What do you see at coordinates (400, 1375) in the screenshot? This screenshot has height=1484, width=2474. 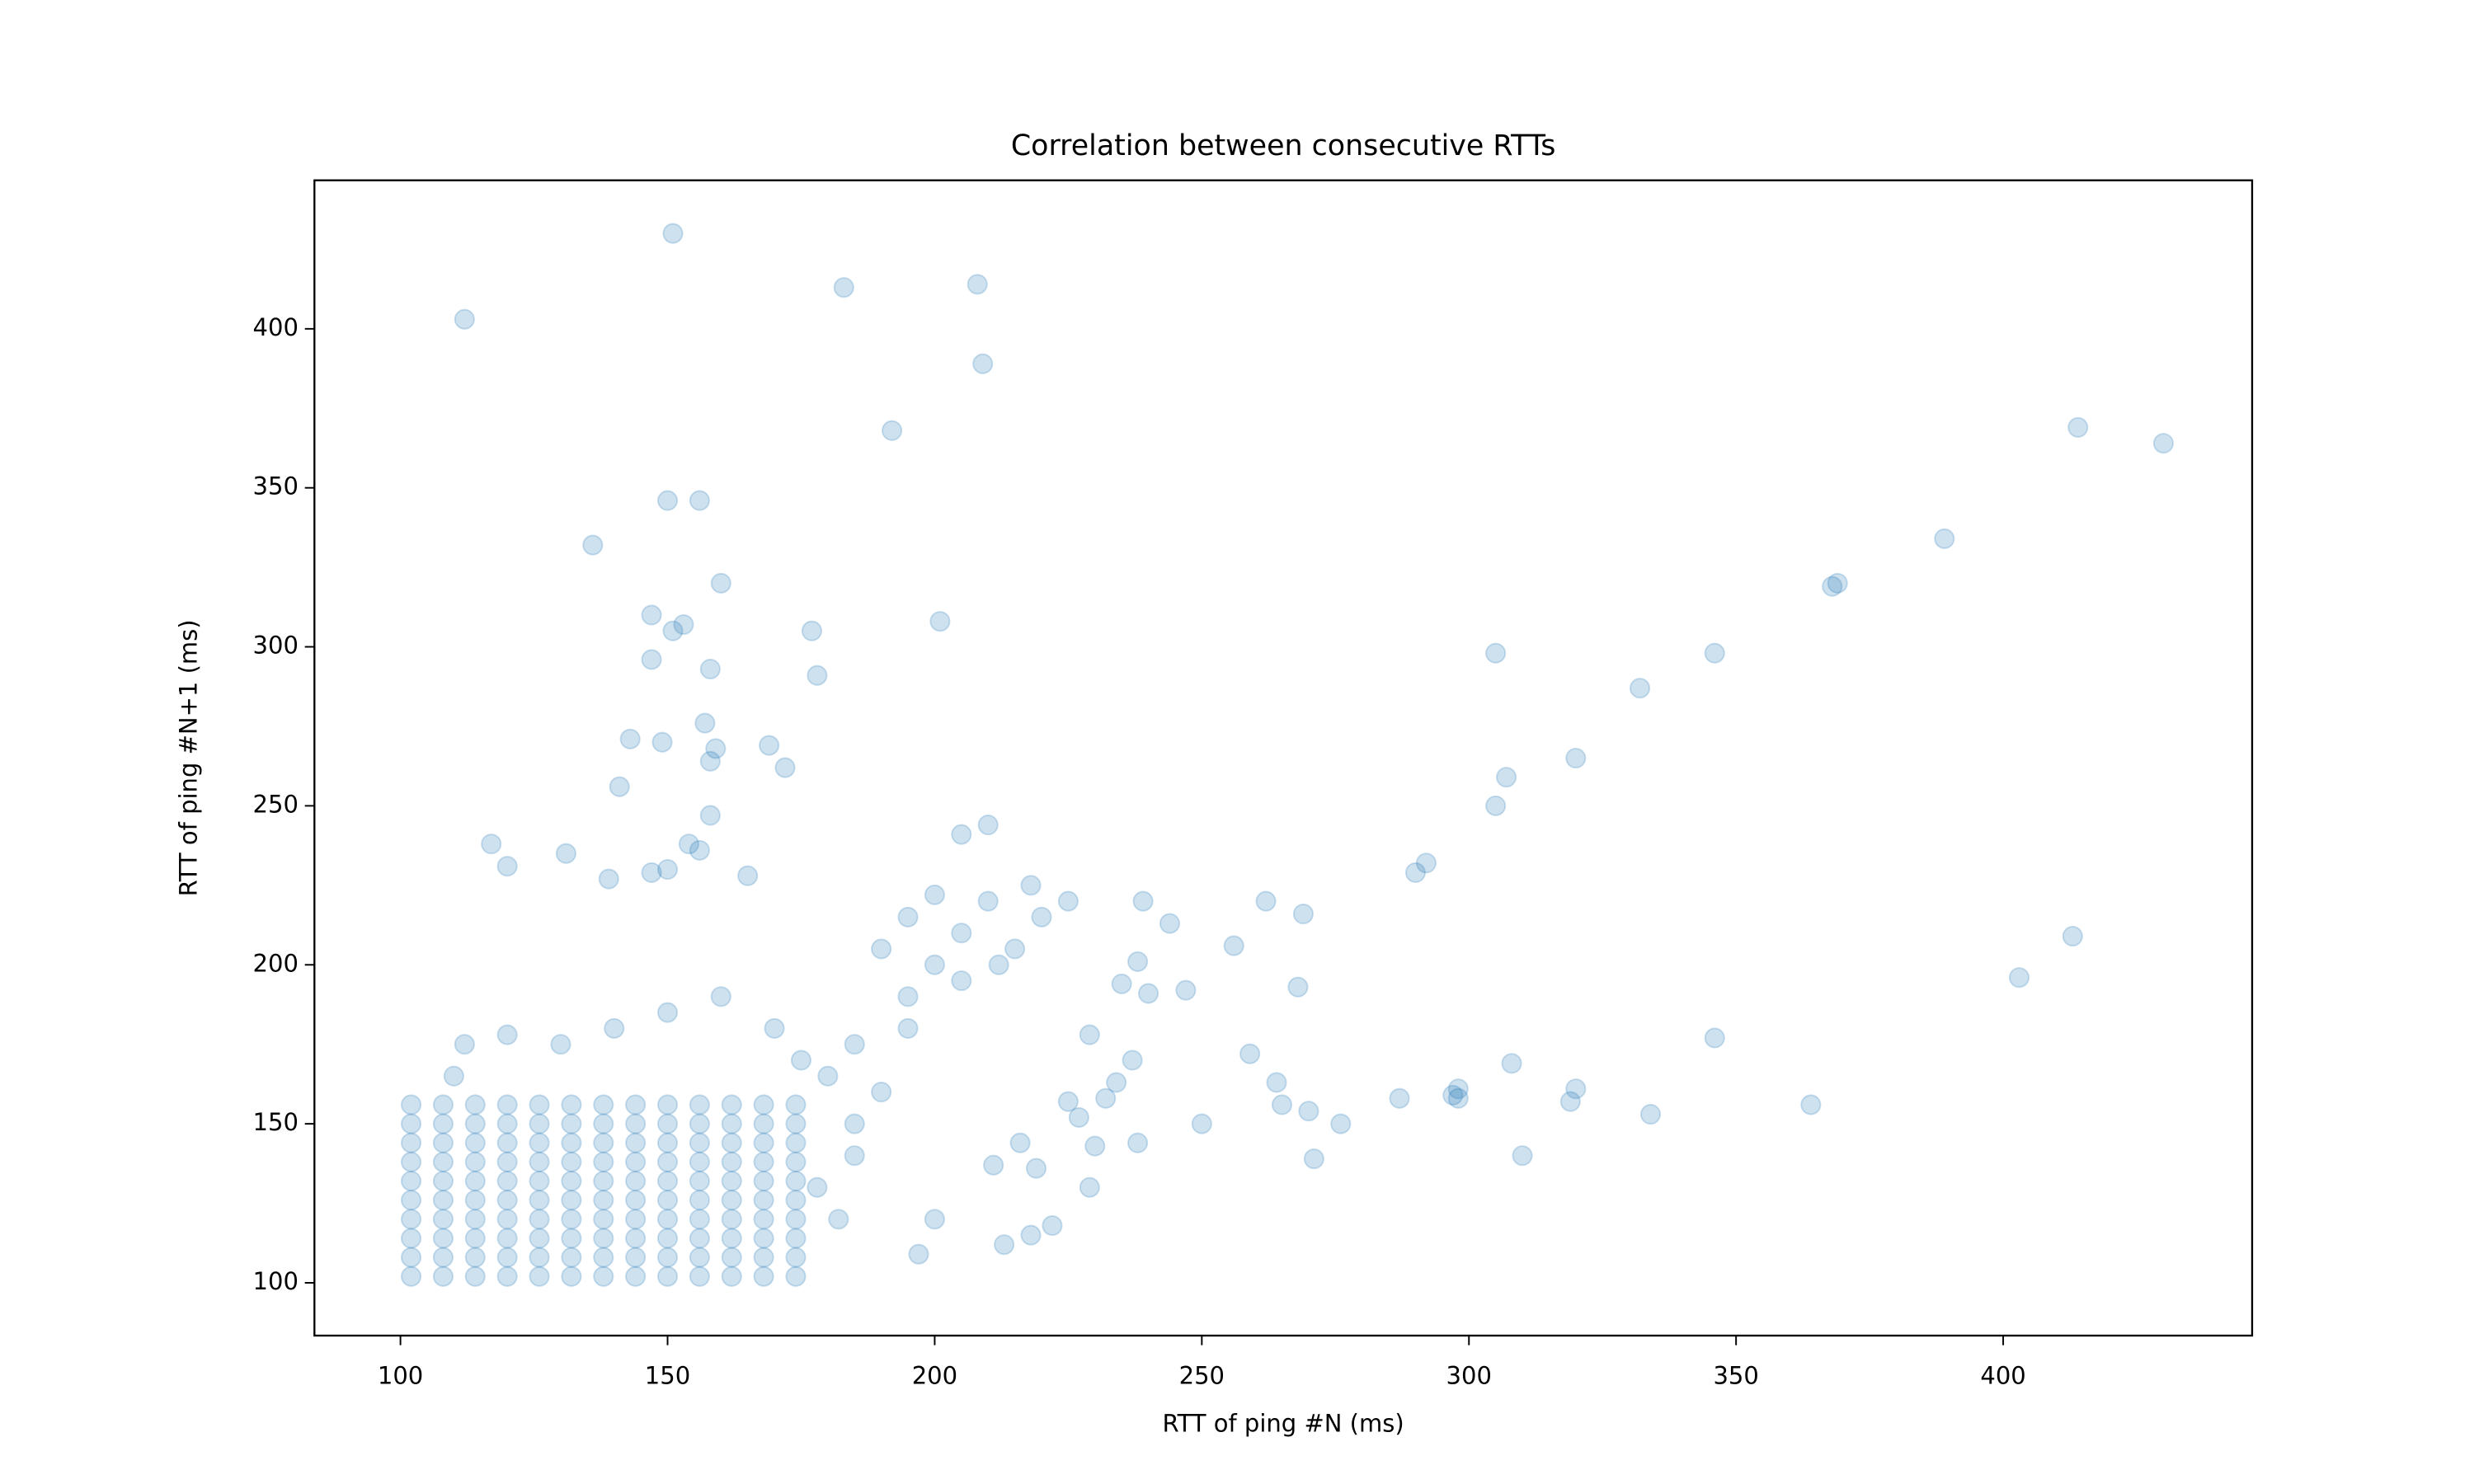 I see `x-tick-label: 100` at bounding box center [400, 1375].